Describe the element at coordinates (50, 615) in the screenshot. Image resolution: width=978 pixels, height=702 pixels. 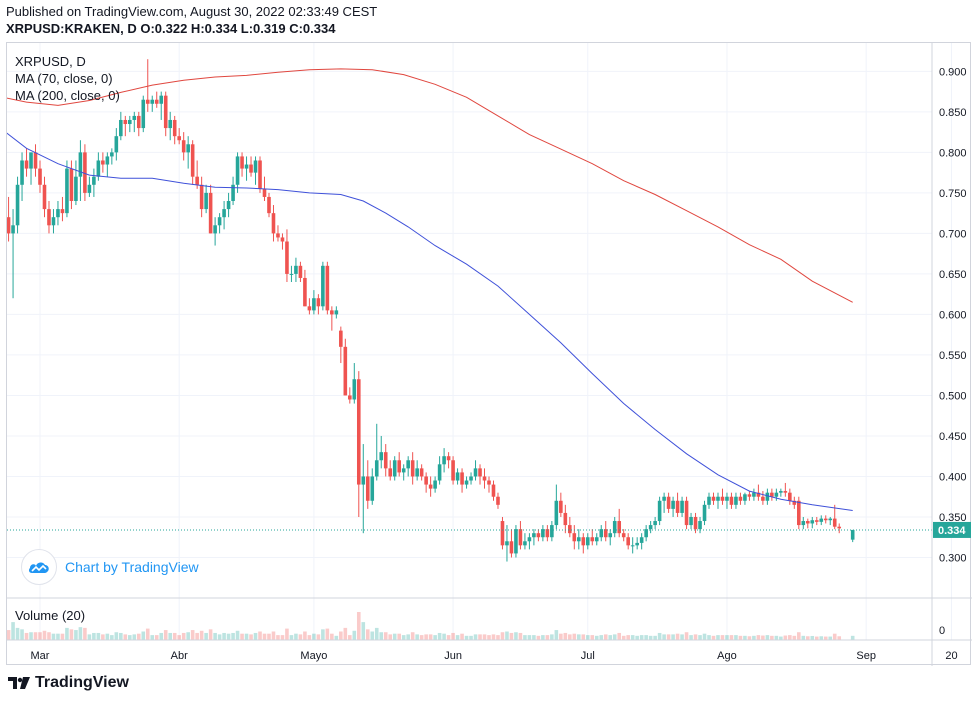
I see `legend-volume: Volume (20)` at that location.